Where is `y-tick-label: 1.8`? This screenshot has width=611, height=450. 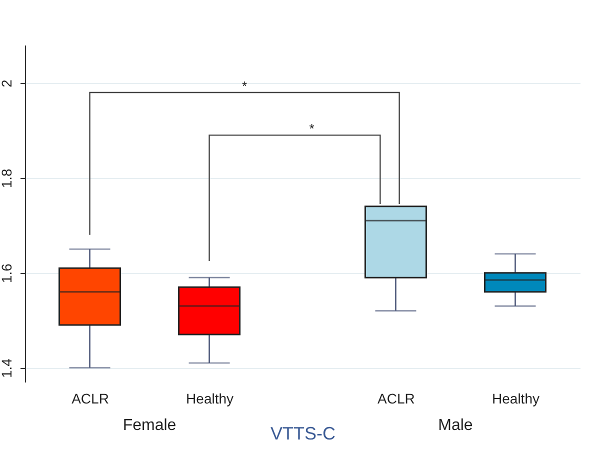 y-tick-label: 1.8 is located at coordinates (7, 178).